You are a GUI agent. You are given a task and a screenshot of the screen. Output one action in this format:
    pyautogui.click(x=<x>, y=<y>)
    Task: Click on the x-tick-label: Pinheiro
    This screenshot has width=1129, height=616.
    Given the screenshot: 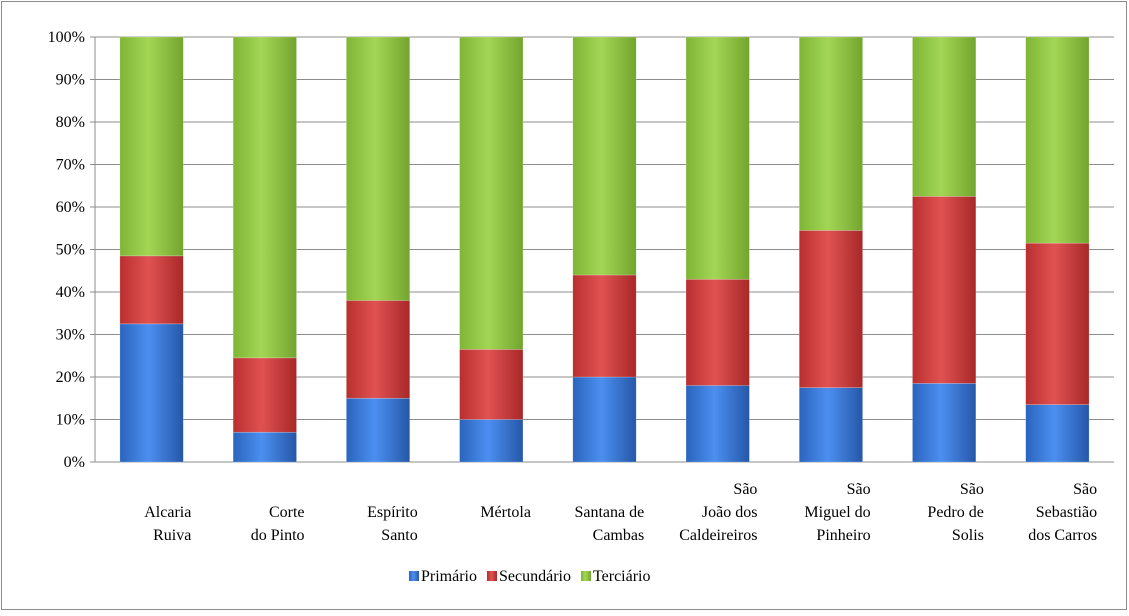 What is the action you would take?
    pyautogui.click(x=843, y=535)
    